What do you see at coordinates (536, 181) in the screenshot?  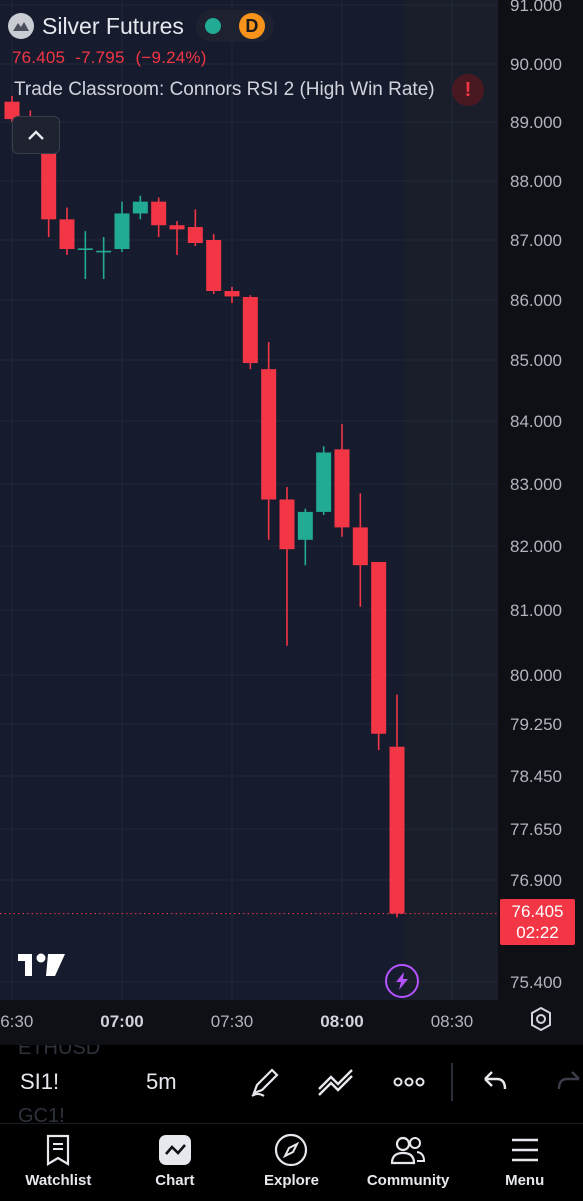 I see `price-axis-label: 88.000` at bounding box center [536, 181].